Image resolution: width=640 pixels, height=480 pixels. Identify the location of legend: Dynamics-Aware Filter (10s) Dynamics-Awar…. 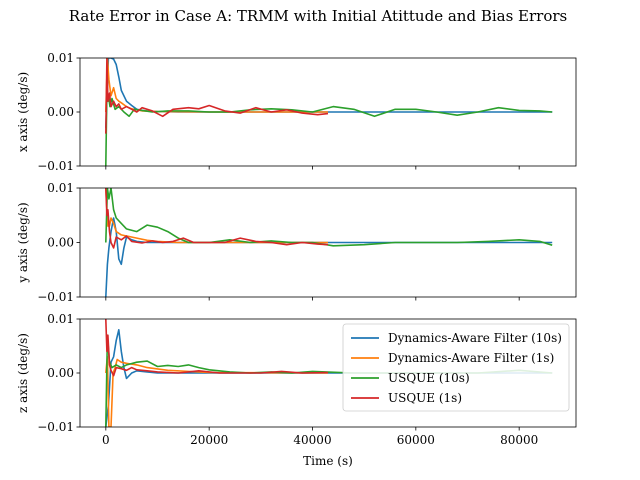
(456, 367).